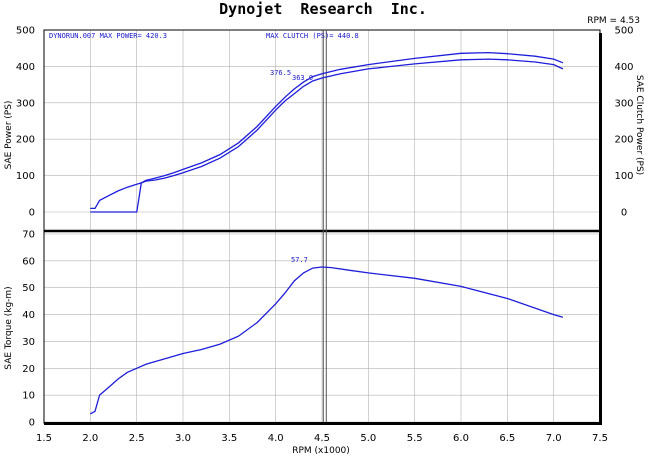  What do you see at coordinates (25, 176) in the screenshot?
I see `power-tick-label: 100` at bounding box center [25, 176].